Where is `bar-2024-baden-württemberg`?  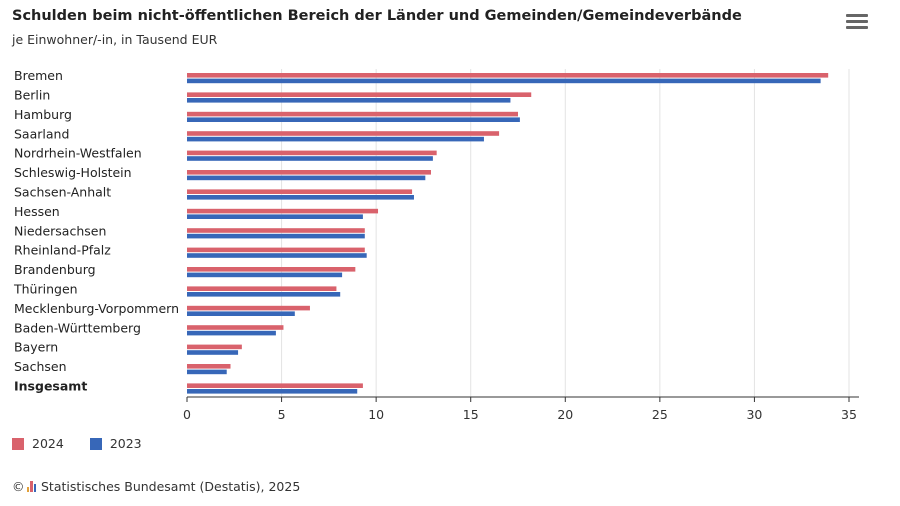 bar-2024-baden-württemberg is located at coordinates (235, 327).